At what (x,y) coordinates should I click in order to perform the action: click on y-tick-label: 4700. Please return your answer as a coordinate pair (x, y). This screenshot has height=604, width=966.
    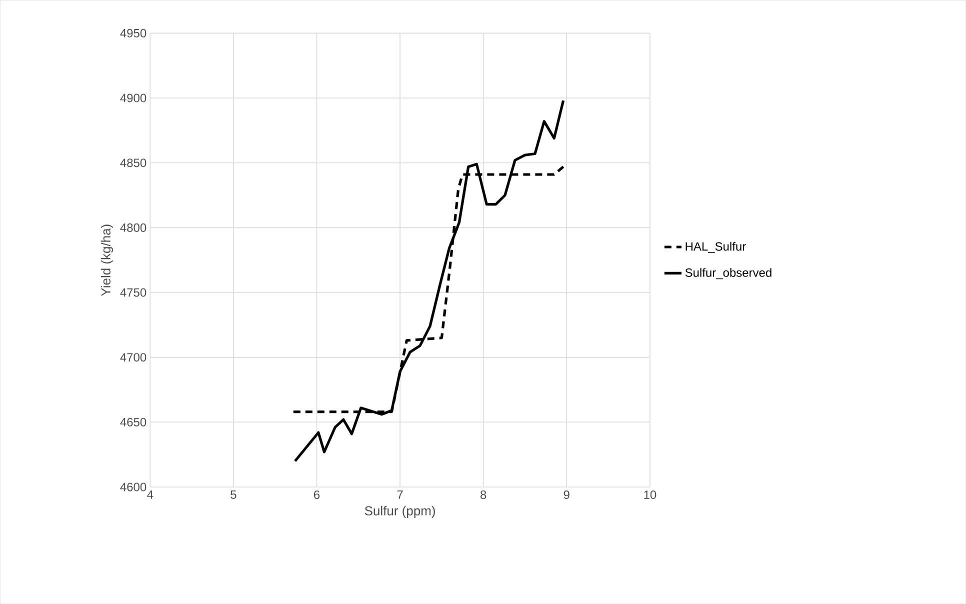
    Looking at the image, I should click on (133, 357).